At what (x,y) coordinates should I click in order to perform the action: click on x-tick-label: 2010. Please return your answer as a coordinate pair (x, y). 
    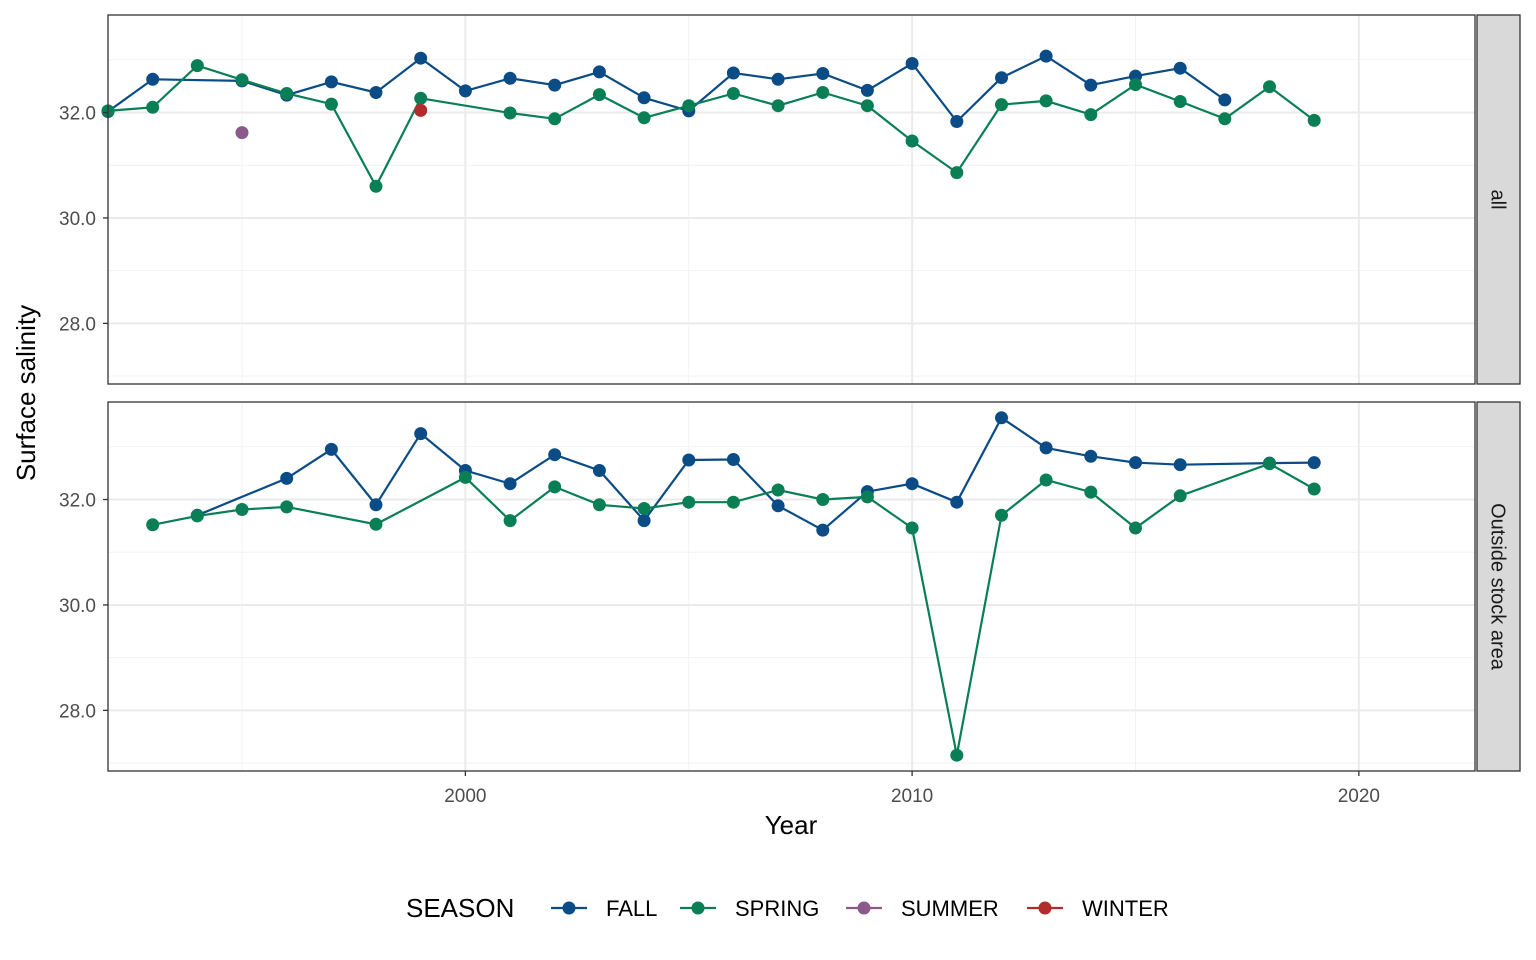
    Looking at the image, I should click on (912, 796).